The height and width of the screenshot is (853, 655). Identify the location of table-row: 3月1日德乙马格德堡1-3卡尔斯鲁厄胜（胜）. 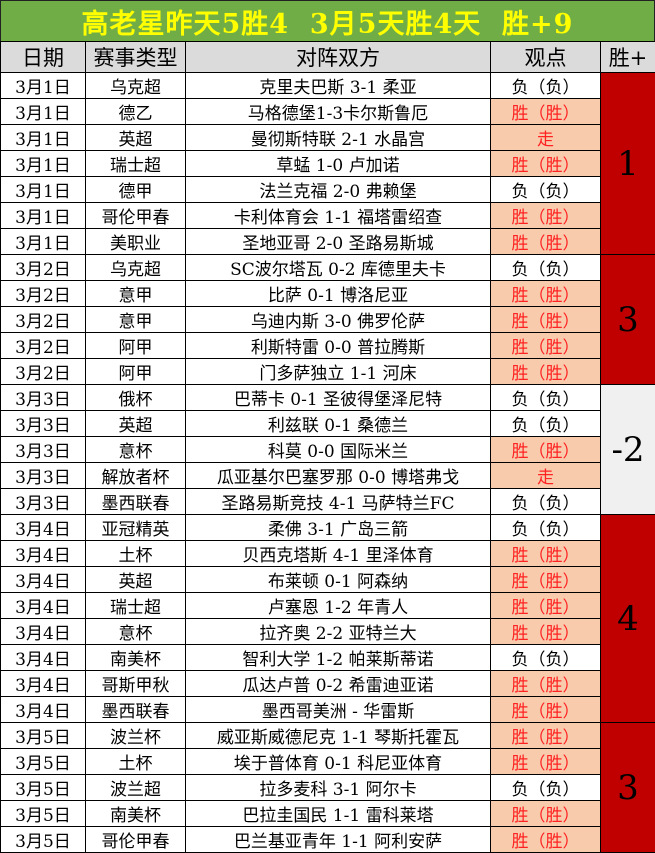
(328, 112).